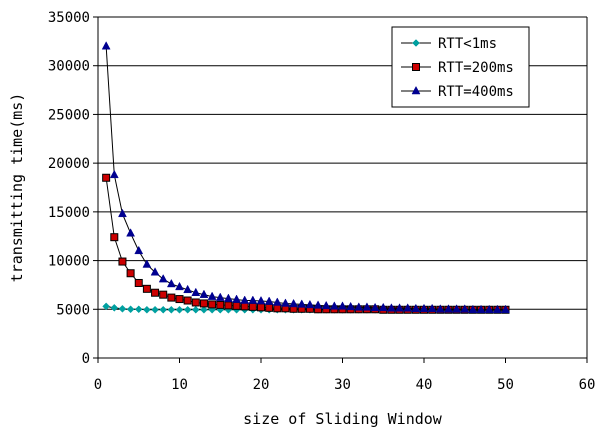 This screenshot has height=430, width=596. I want to click on legend-item: RTT=400ms, so click(457, 92).